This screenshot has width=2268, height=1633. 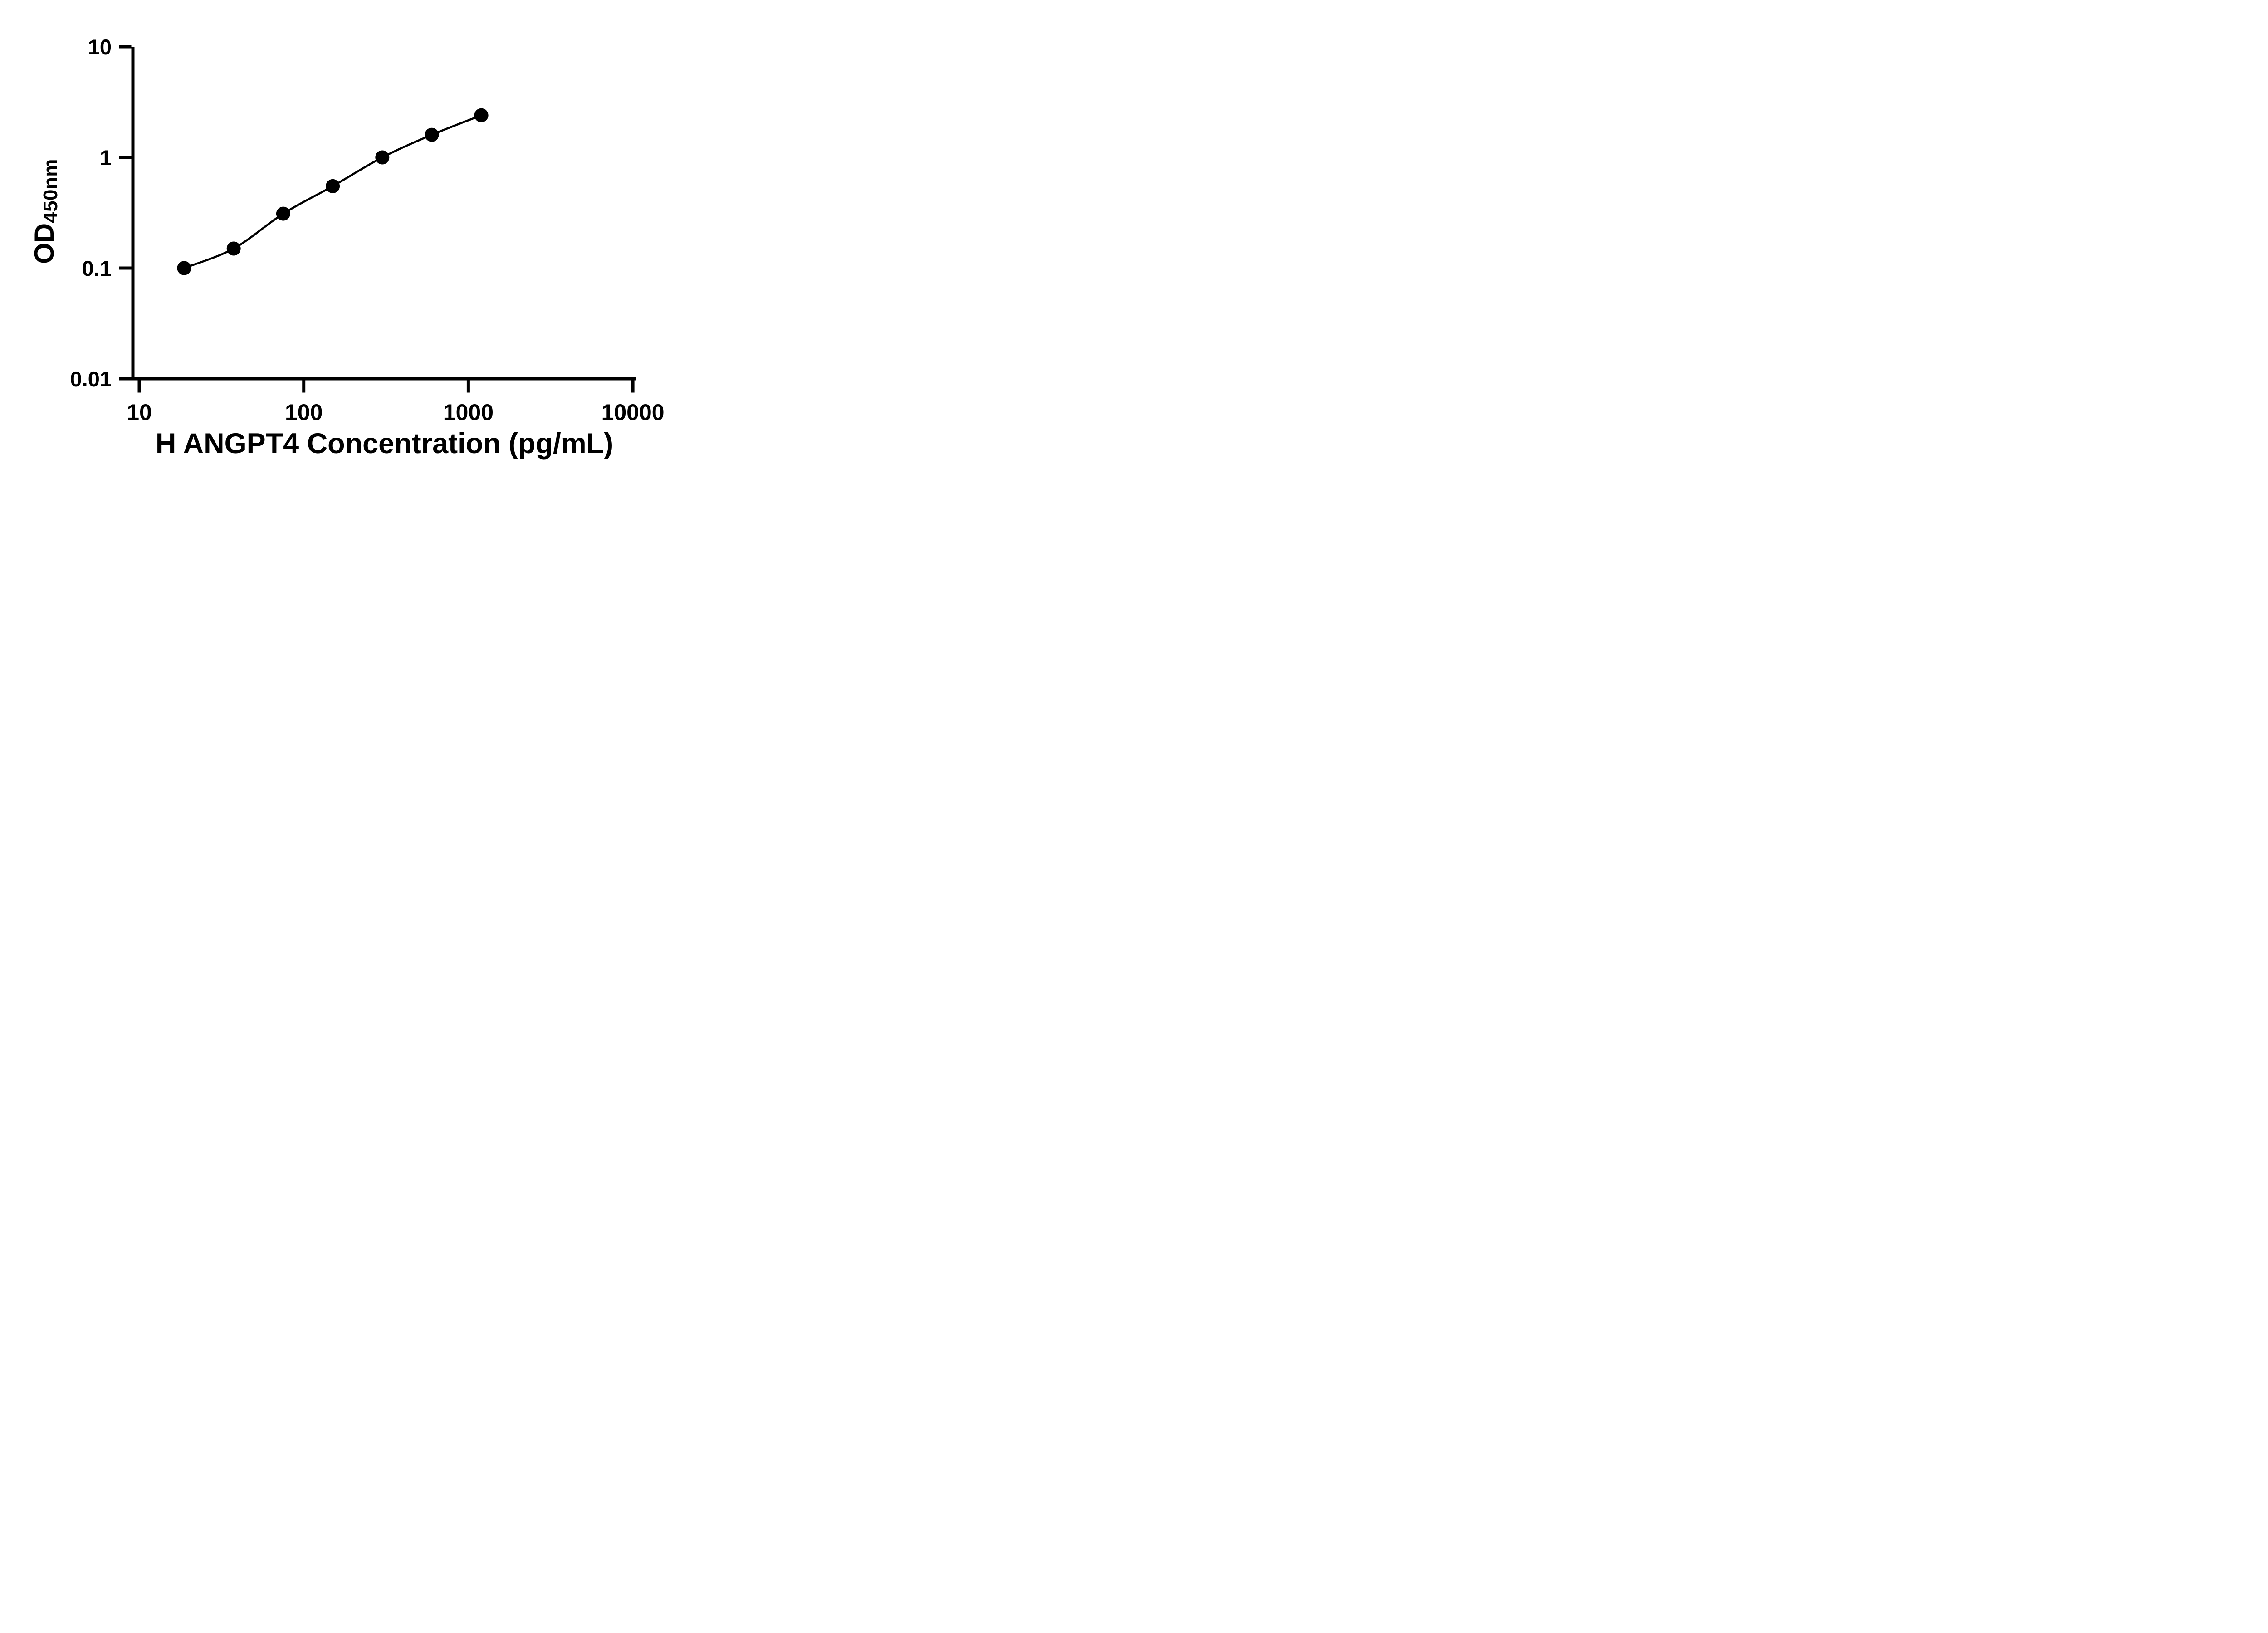 I want to click on x-axis-title: H ANGPT4 Concentration (pg/mL), so click(x=385, y=444).